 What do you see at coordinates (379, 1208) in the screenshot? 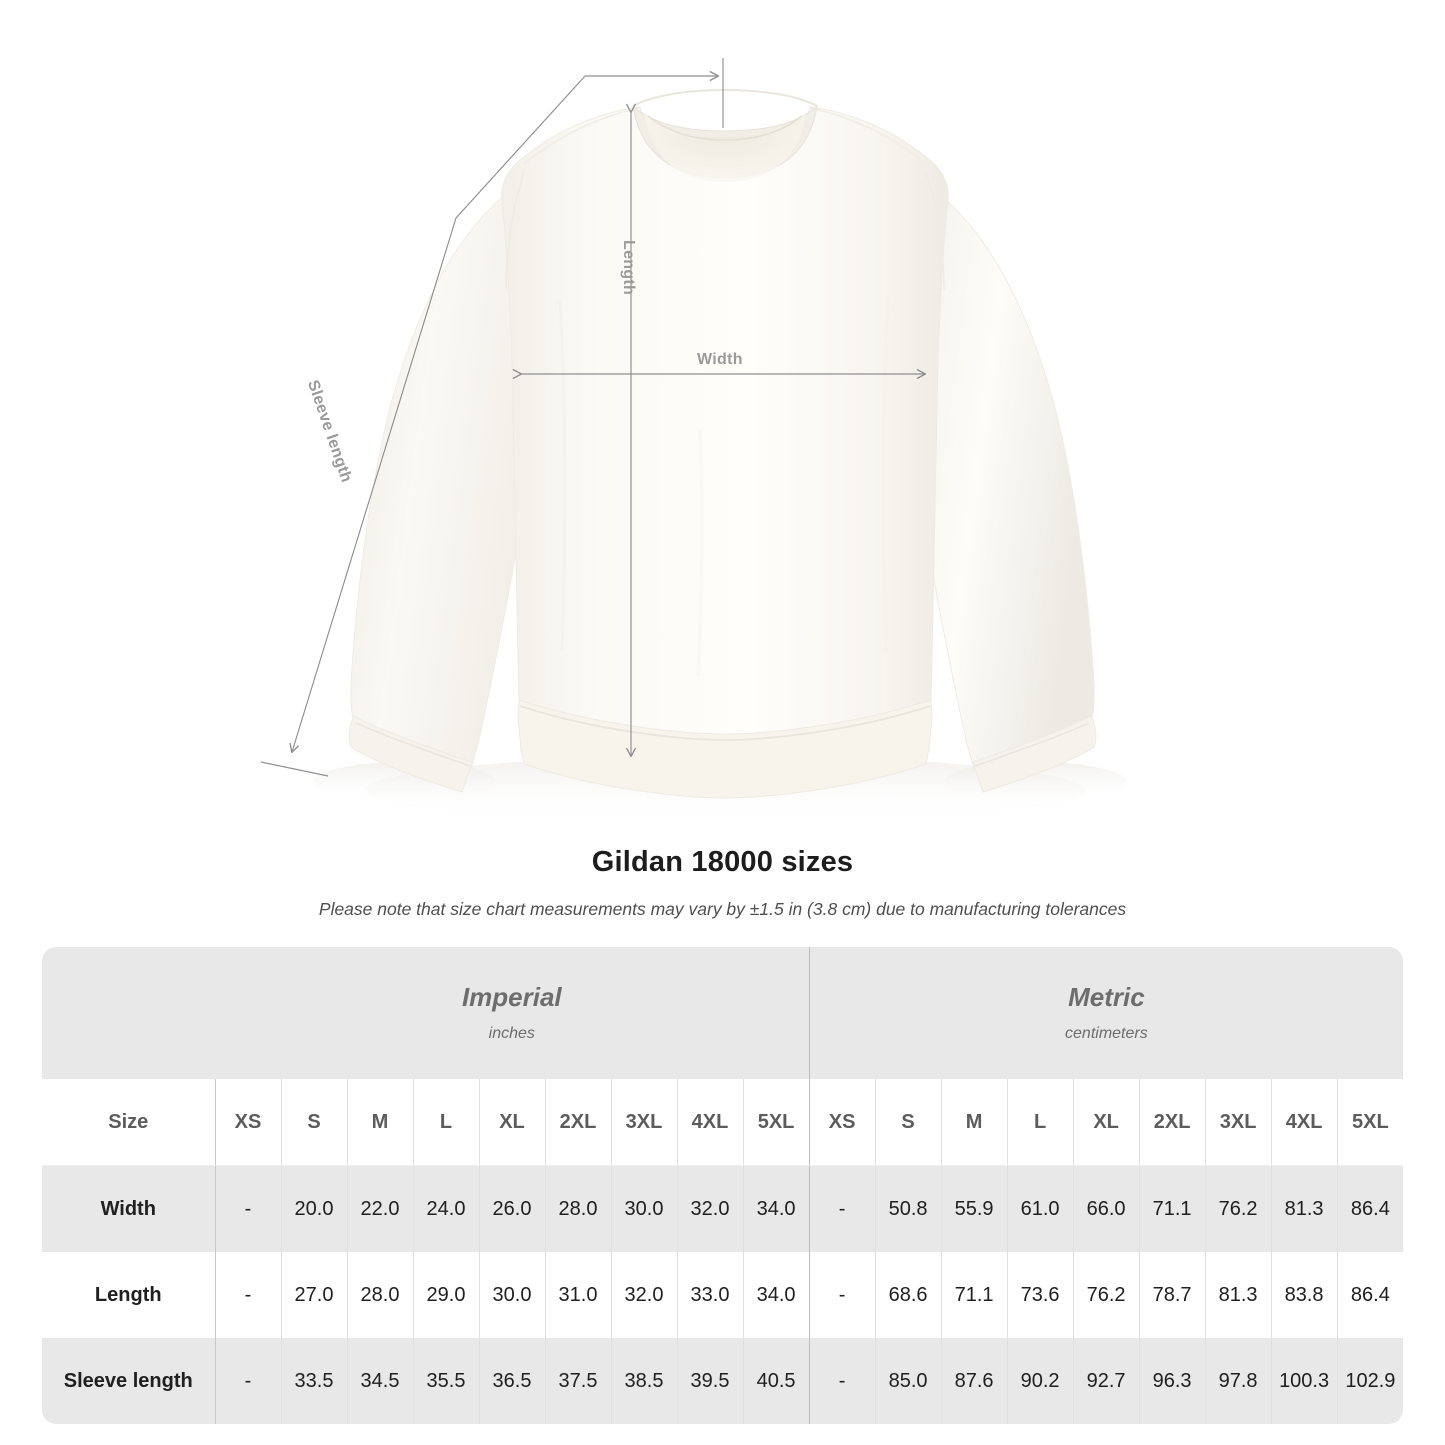
I see `cell-width-imperial-m: 22.0` at bounding box center [379, 1208].